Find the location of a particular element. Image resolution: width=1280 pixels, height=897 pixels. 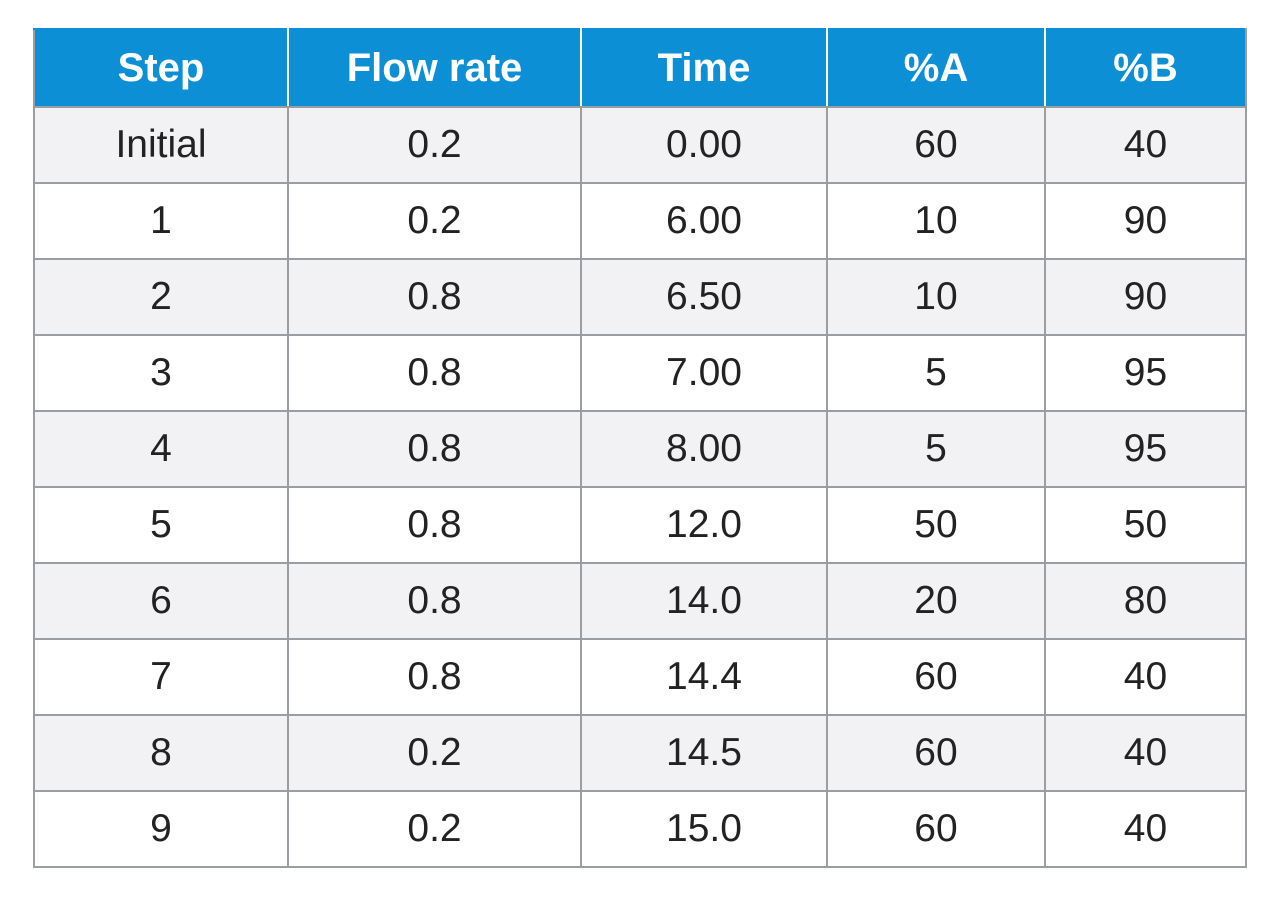

column-header-time: Time is located at coordinates (704, 68).